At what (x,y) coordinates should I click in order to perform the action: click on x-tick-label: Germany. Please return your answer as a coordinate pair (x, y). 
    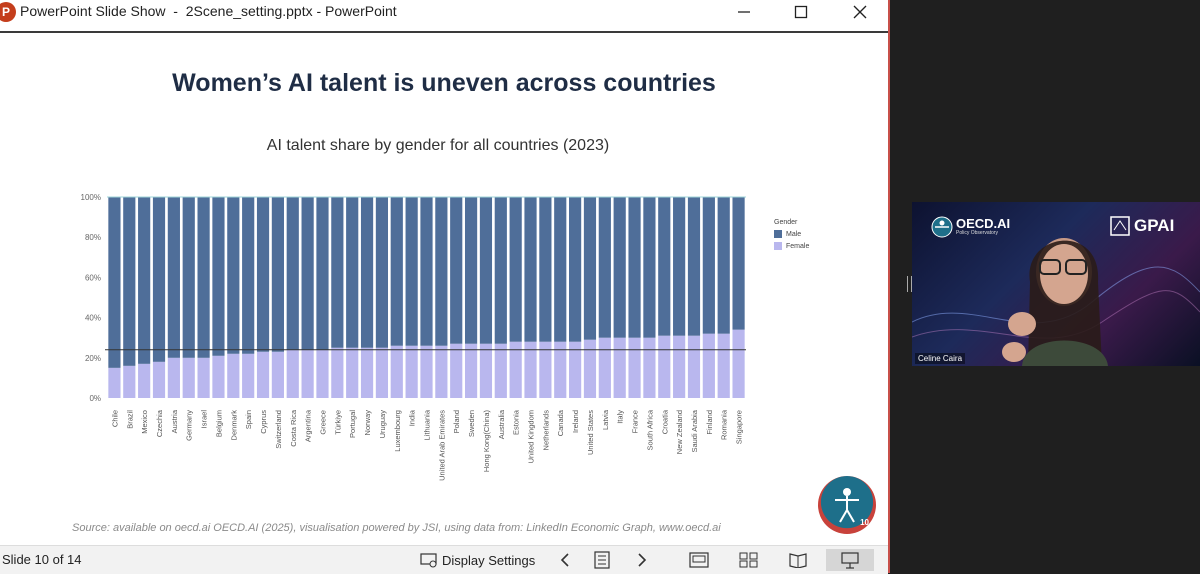
    Looking at the image, I should click on (189, 425).